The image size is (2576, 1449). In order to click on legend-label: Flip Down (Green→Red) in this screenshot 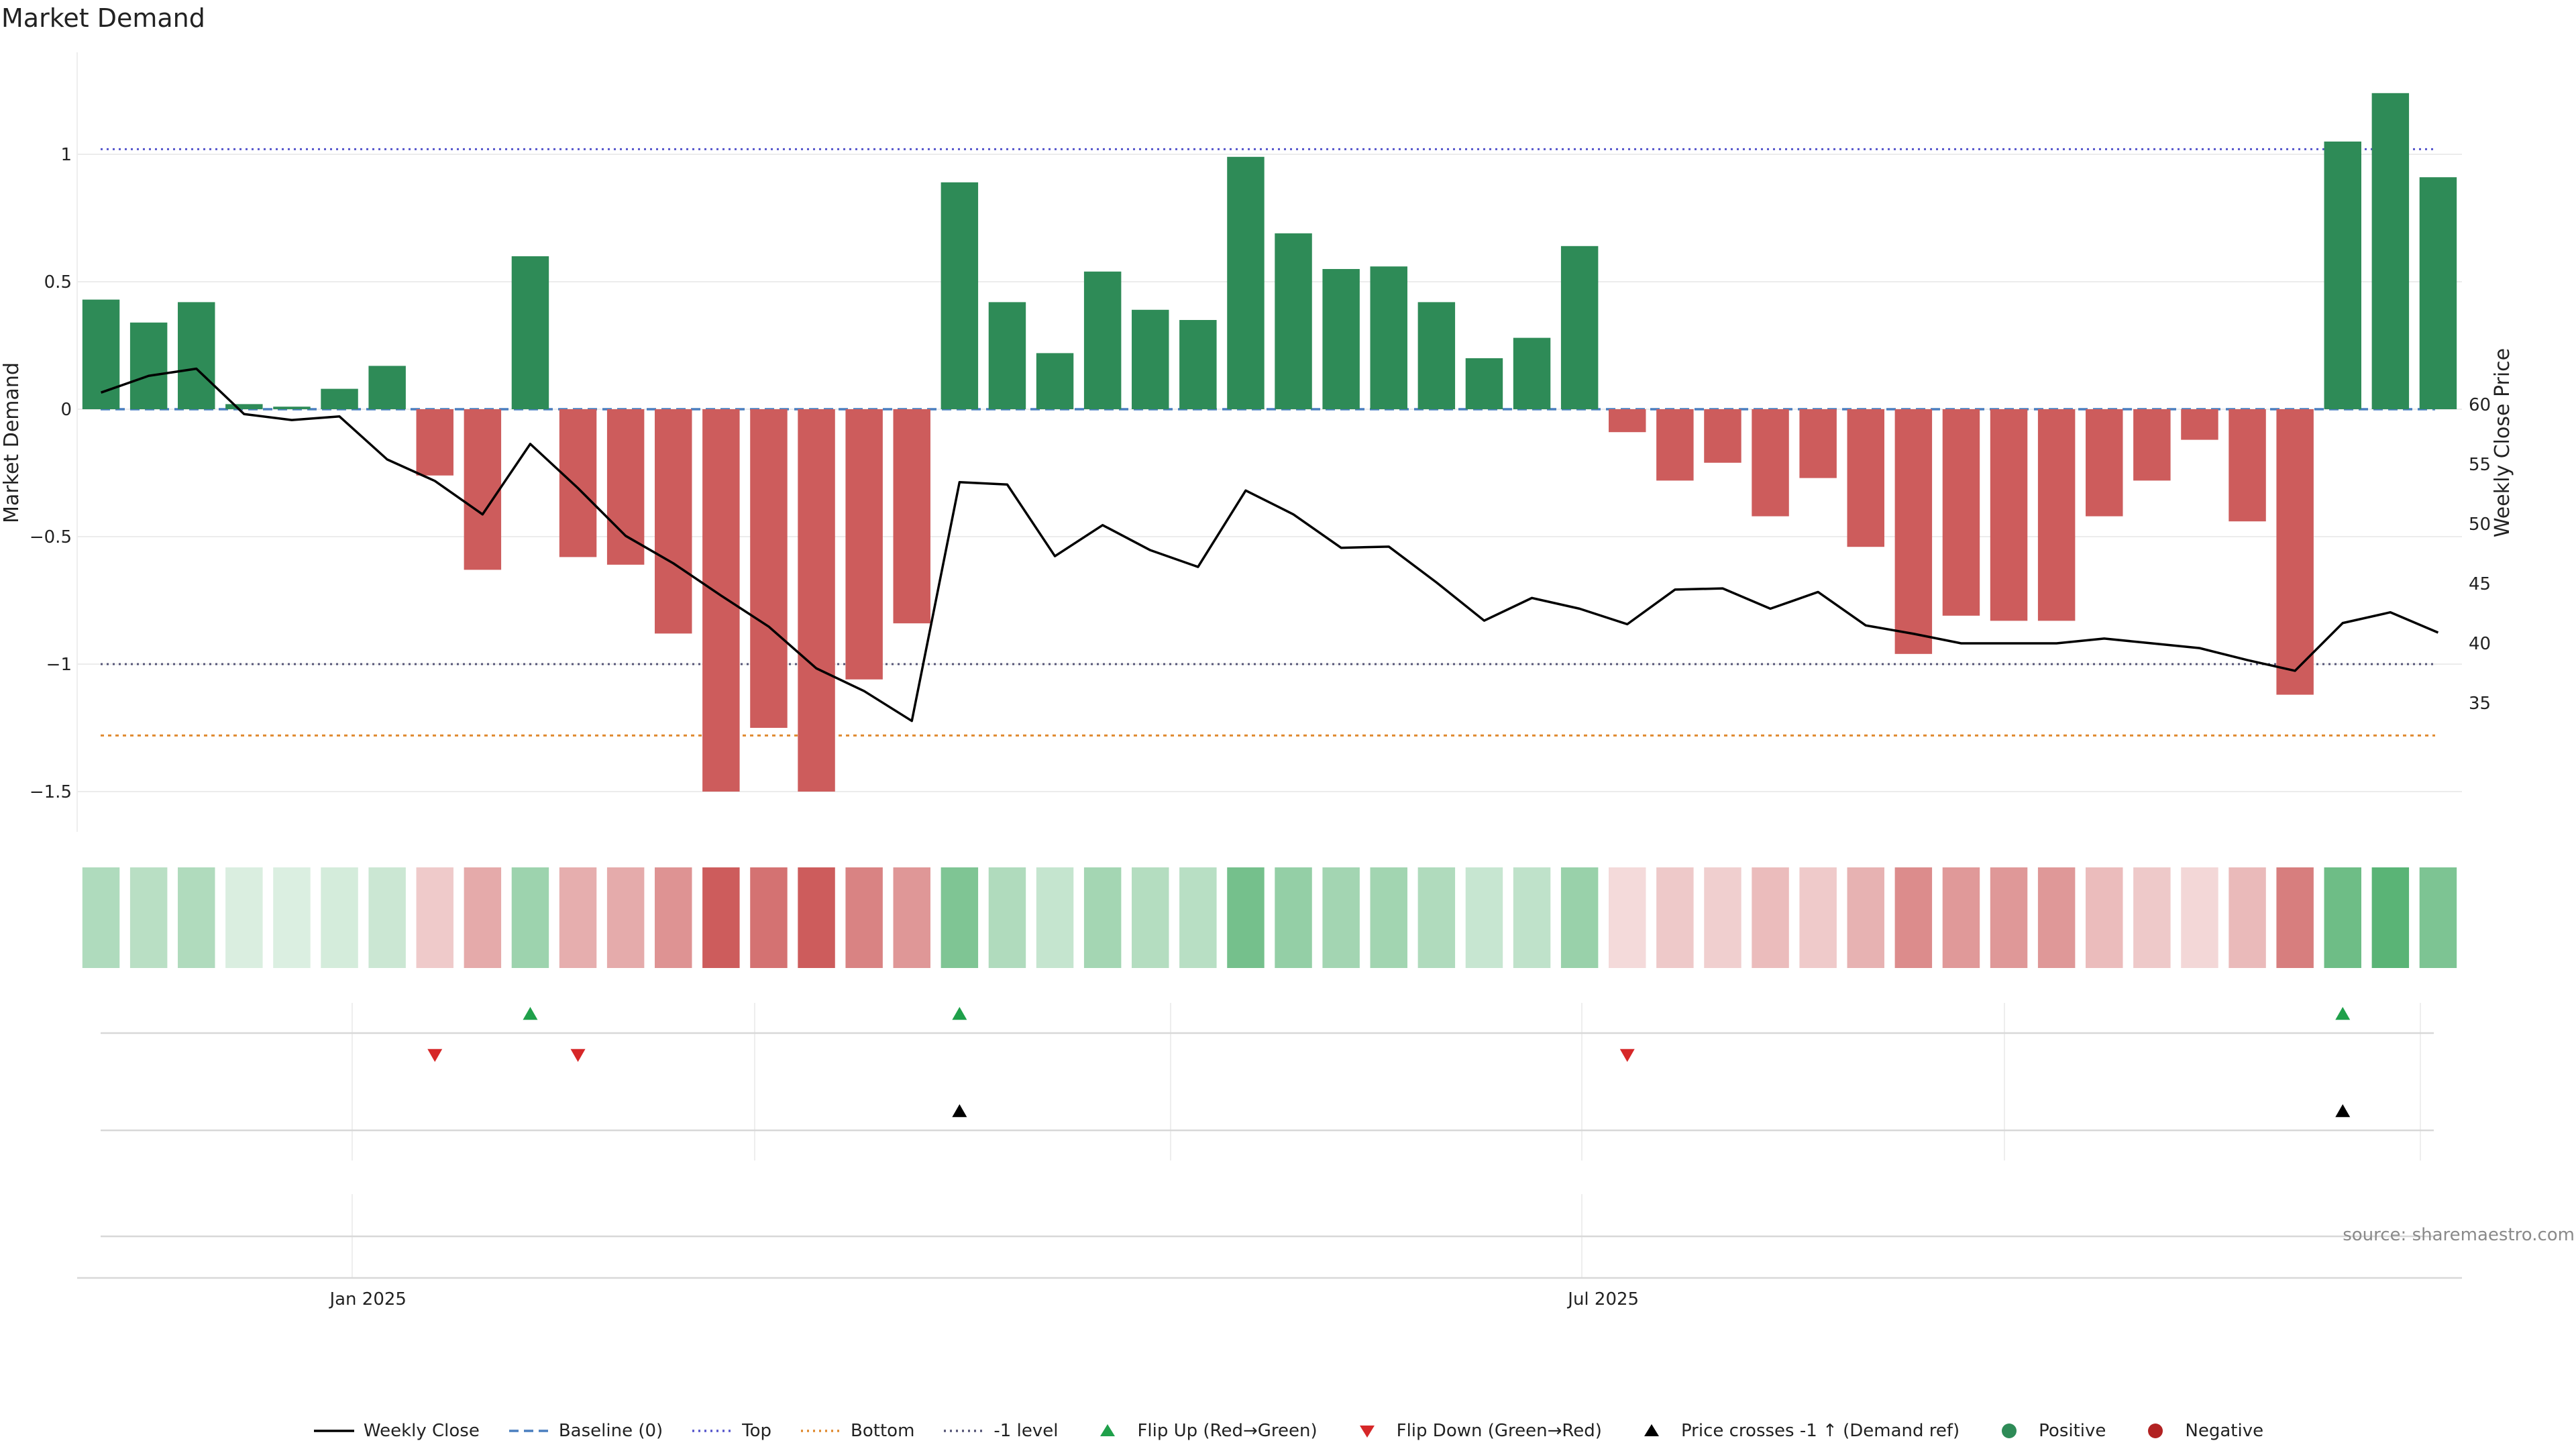, I will do `click(1499, 1431)`.